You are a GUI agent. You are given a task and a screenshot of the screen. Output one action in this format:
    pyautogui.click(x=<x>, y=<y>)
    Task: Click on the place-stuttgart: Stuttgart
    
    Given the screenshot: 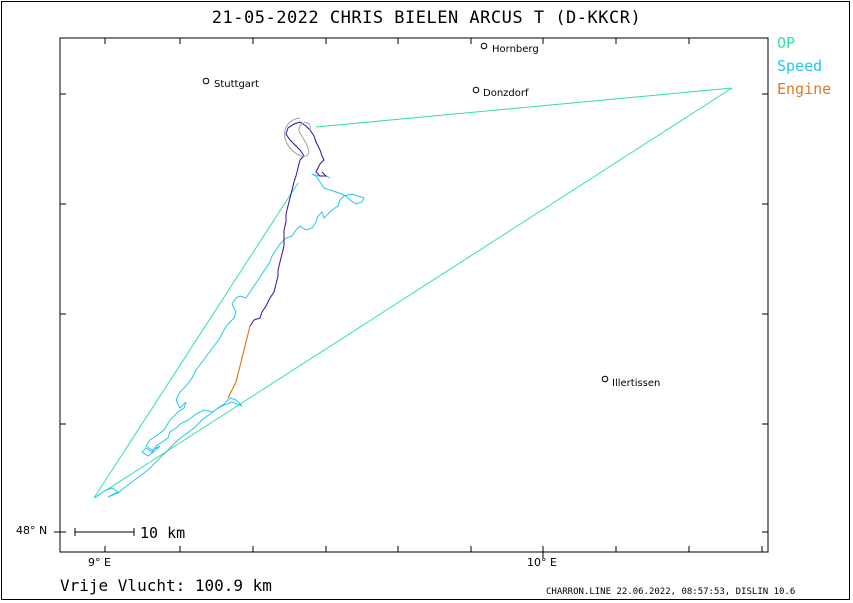 What is the action you would take?
    pyautogui.click(x=236, y=84)
    